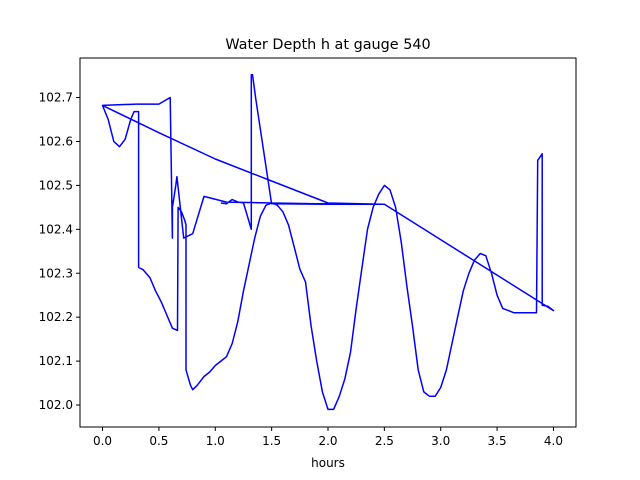  I want to click on y-tick-label: 102.7, so click(56, 98).